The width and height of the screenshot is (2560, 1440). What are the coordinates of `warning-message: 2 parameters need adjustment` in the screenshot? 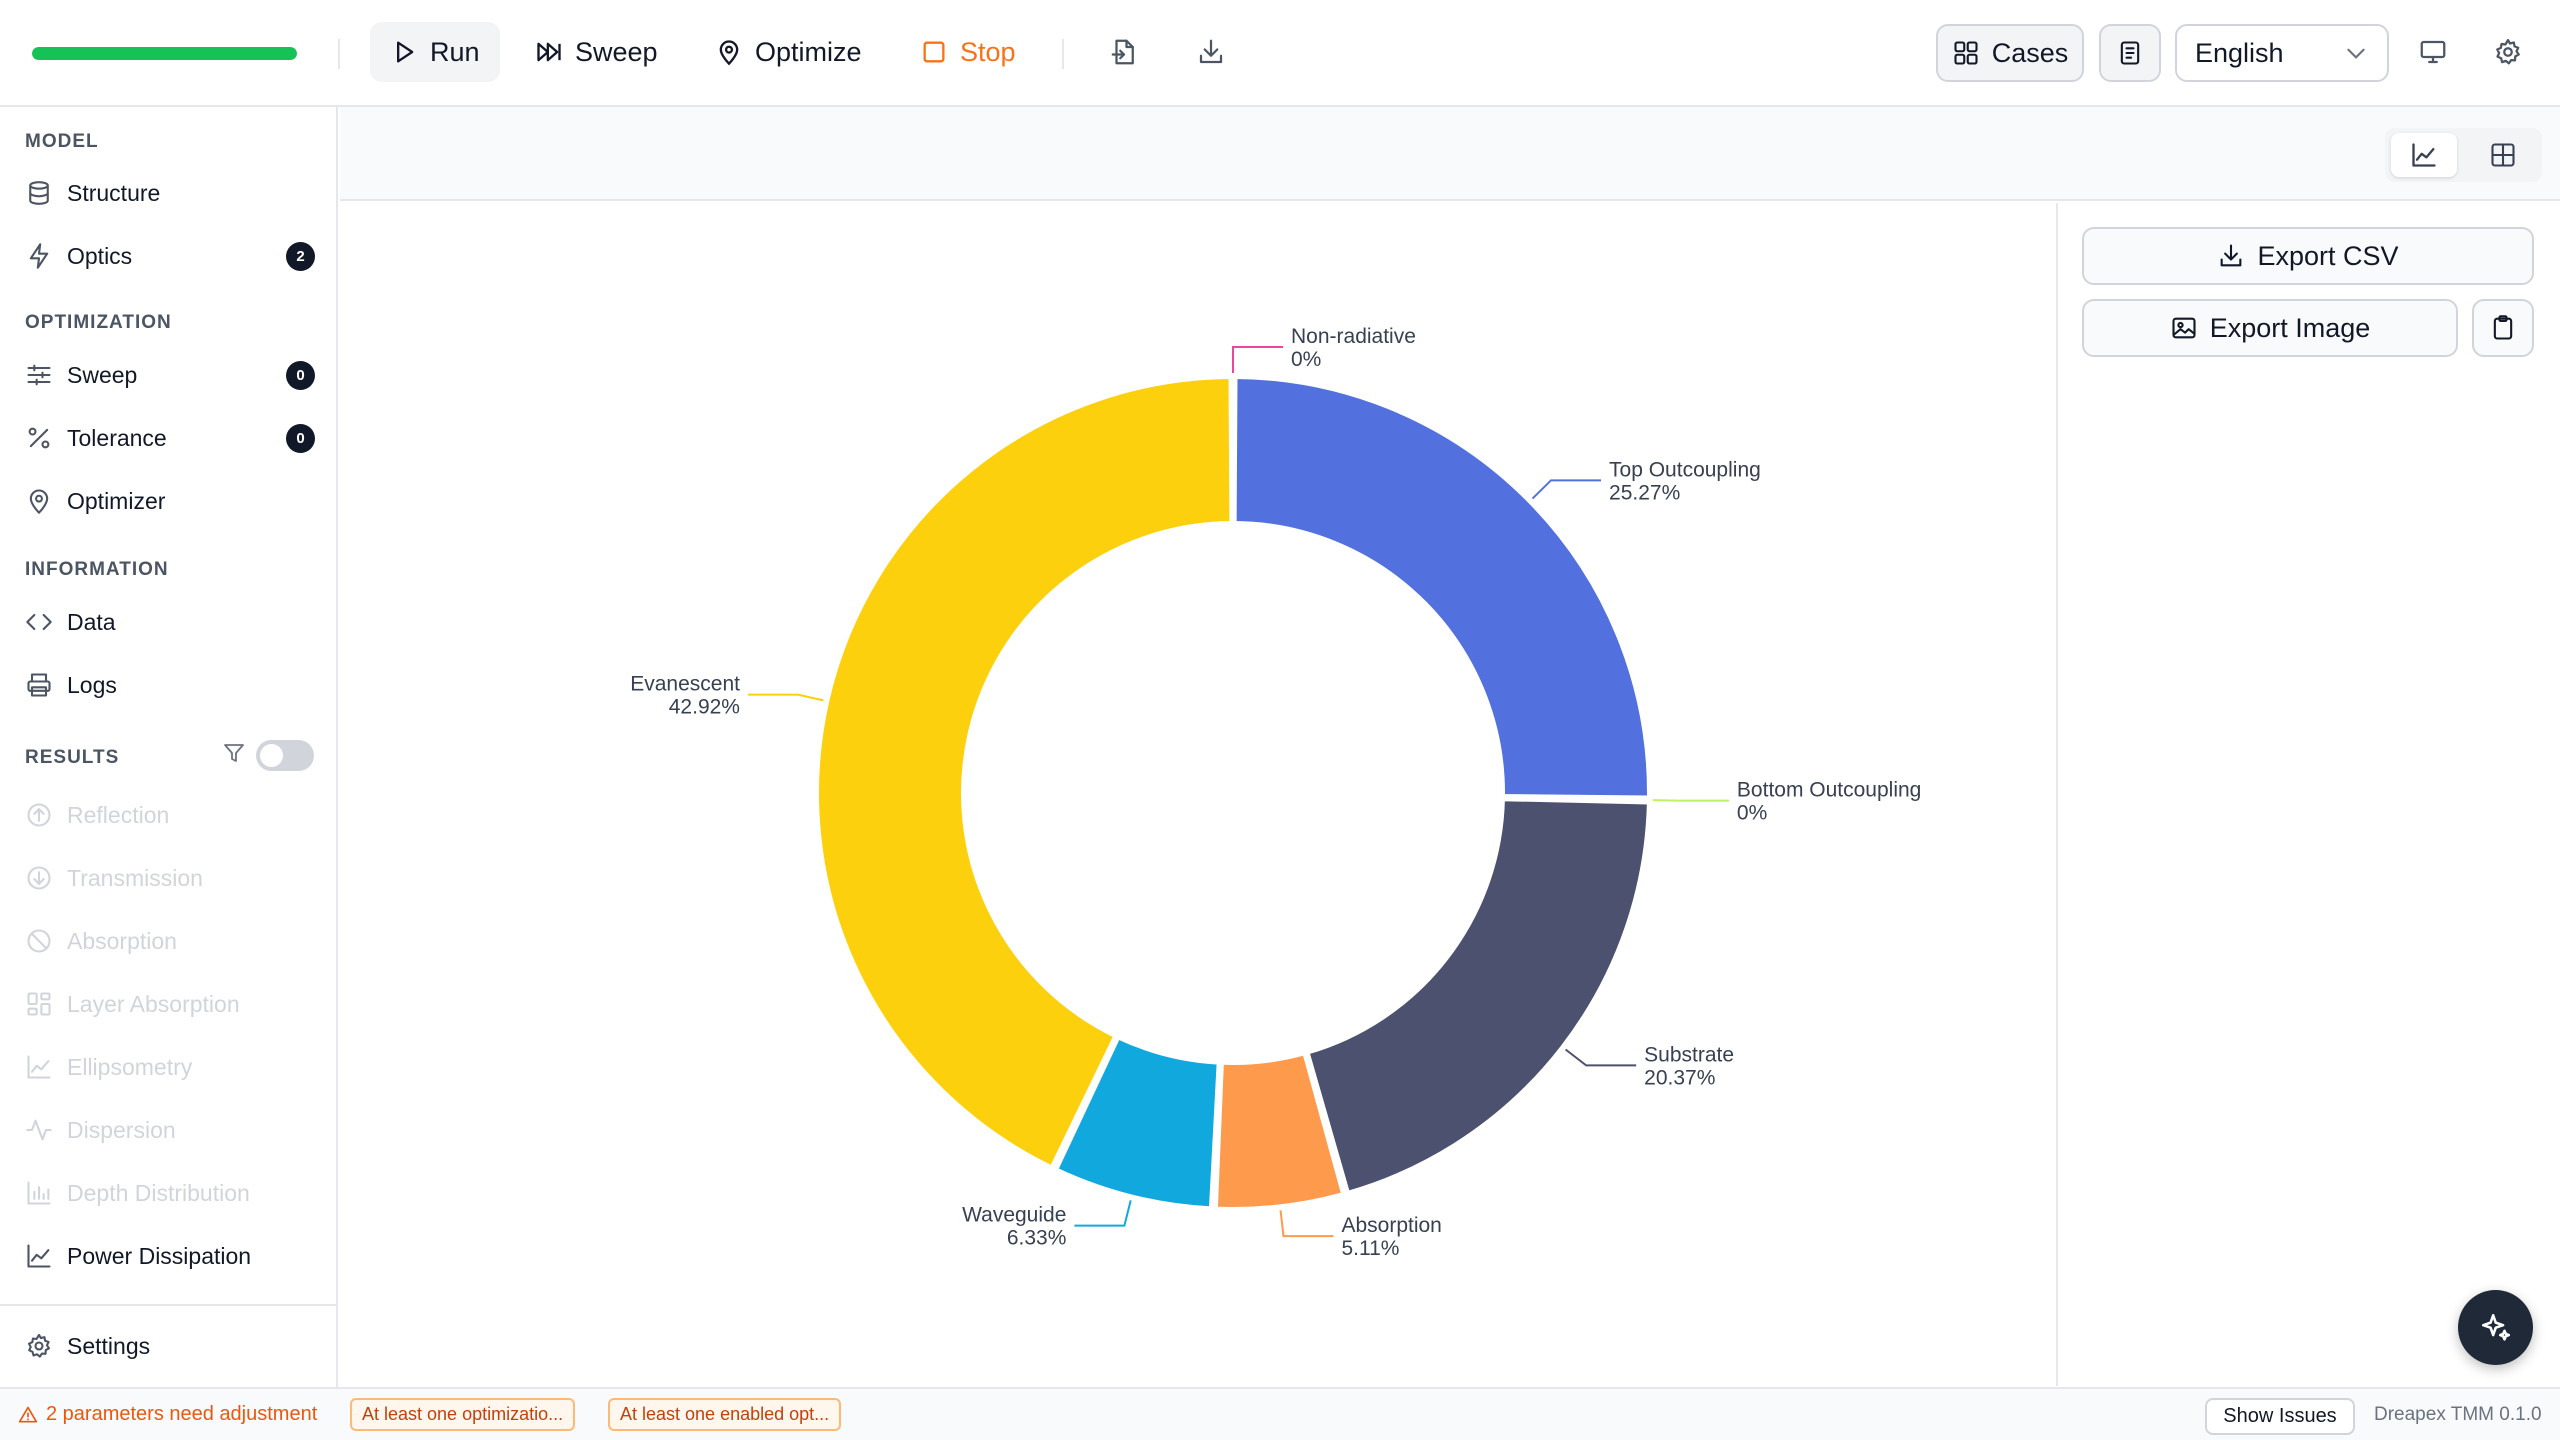 It's located at (167, 1414).